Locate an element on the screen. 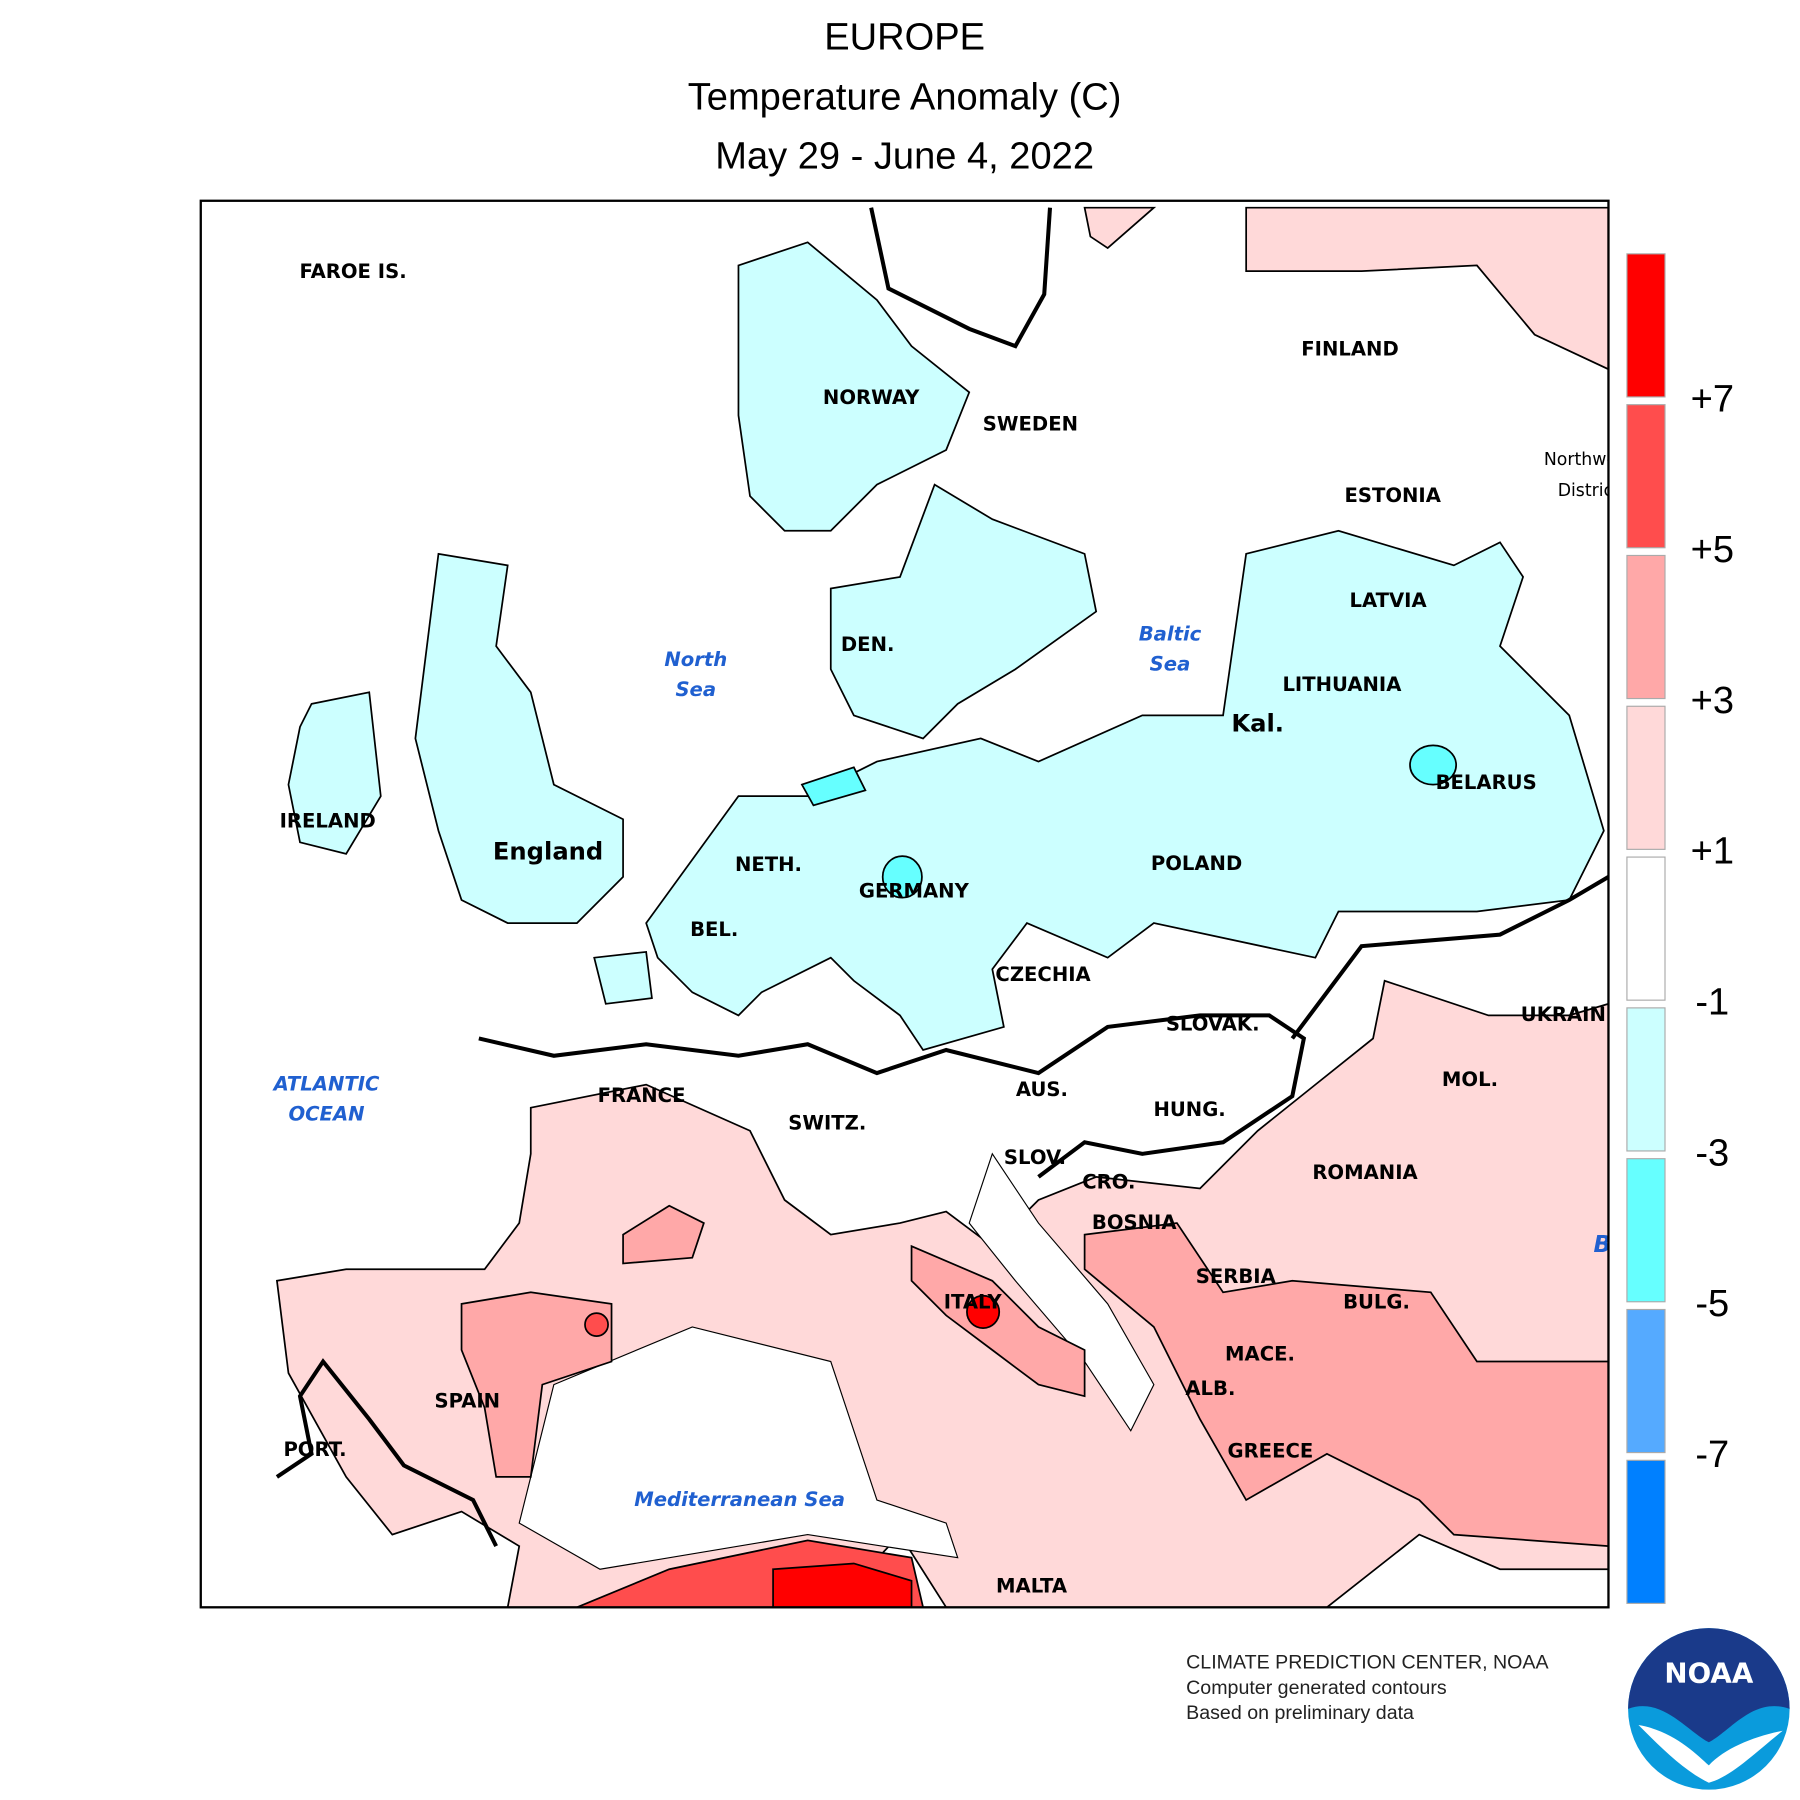 The width and height of the screenshot is (1800, 1800). date-range: May 29 - June 4, 2022 is located at coordinates (904, 156).